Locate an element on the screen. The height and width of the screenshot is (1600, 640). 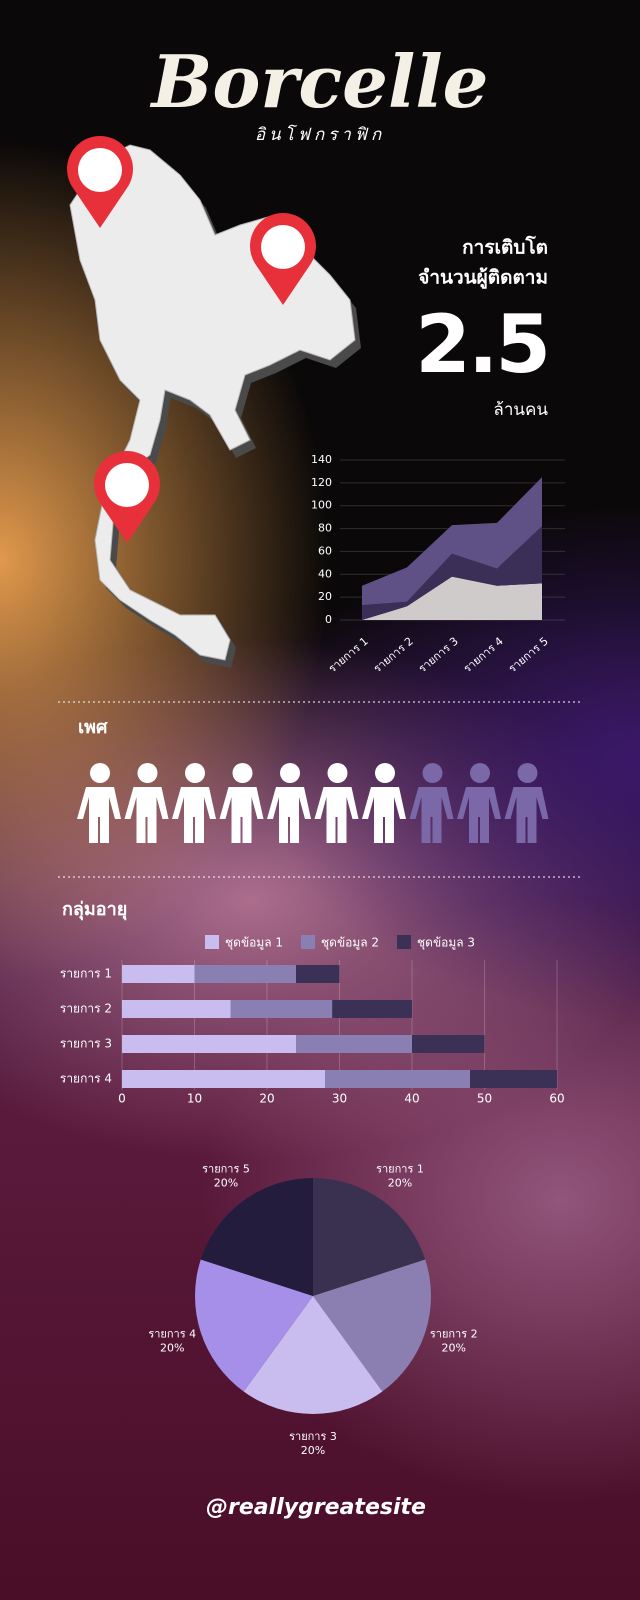
section-title: เพศ is located at coordinates (93, 727).